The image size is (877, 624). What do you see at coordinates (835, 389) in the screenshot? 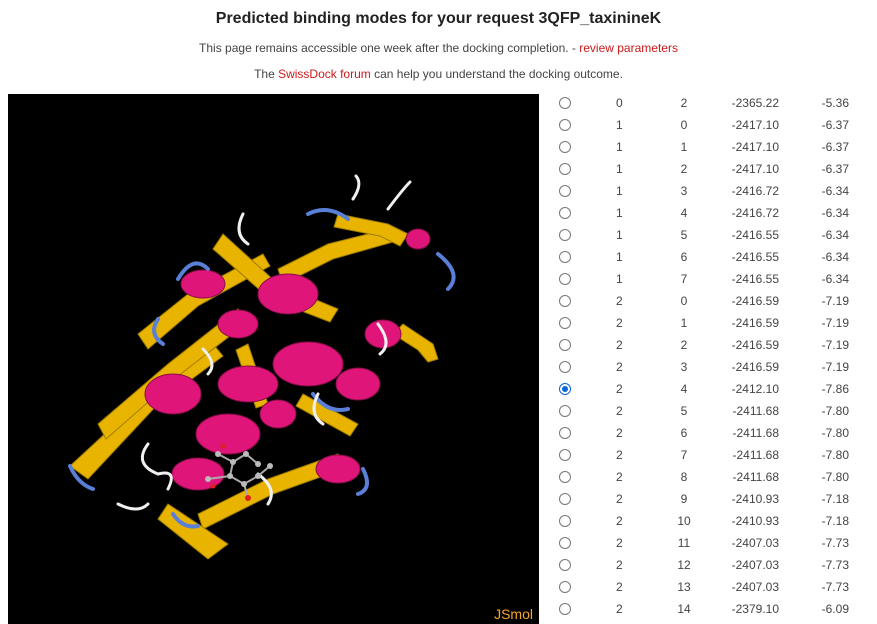
I see `delta-g-value: -7.86` at bounding box center [835, 389].